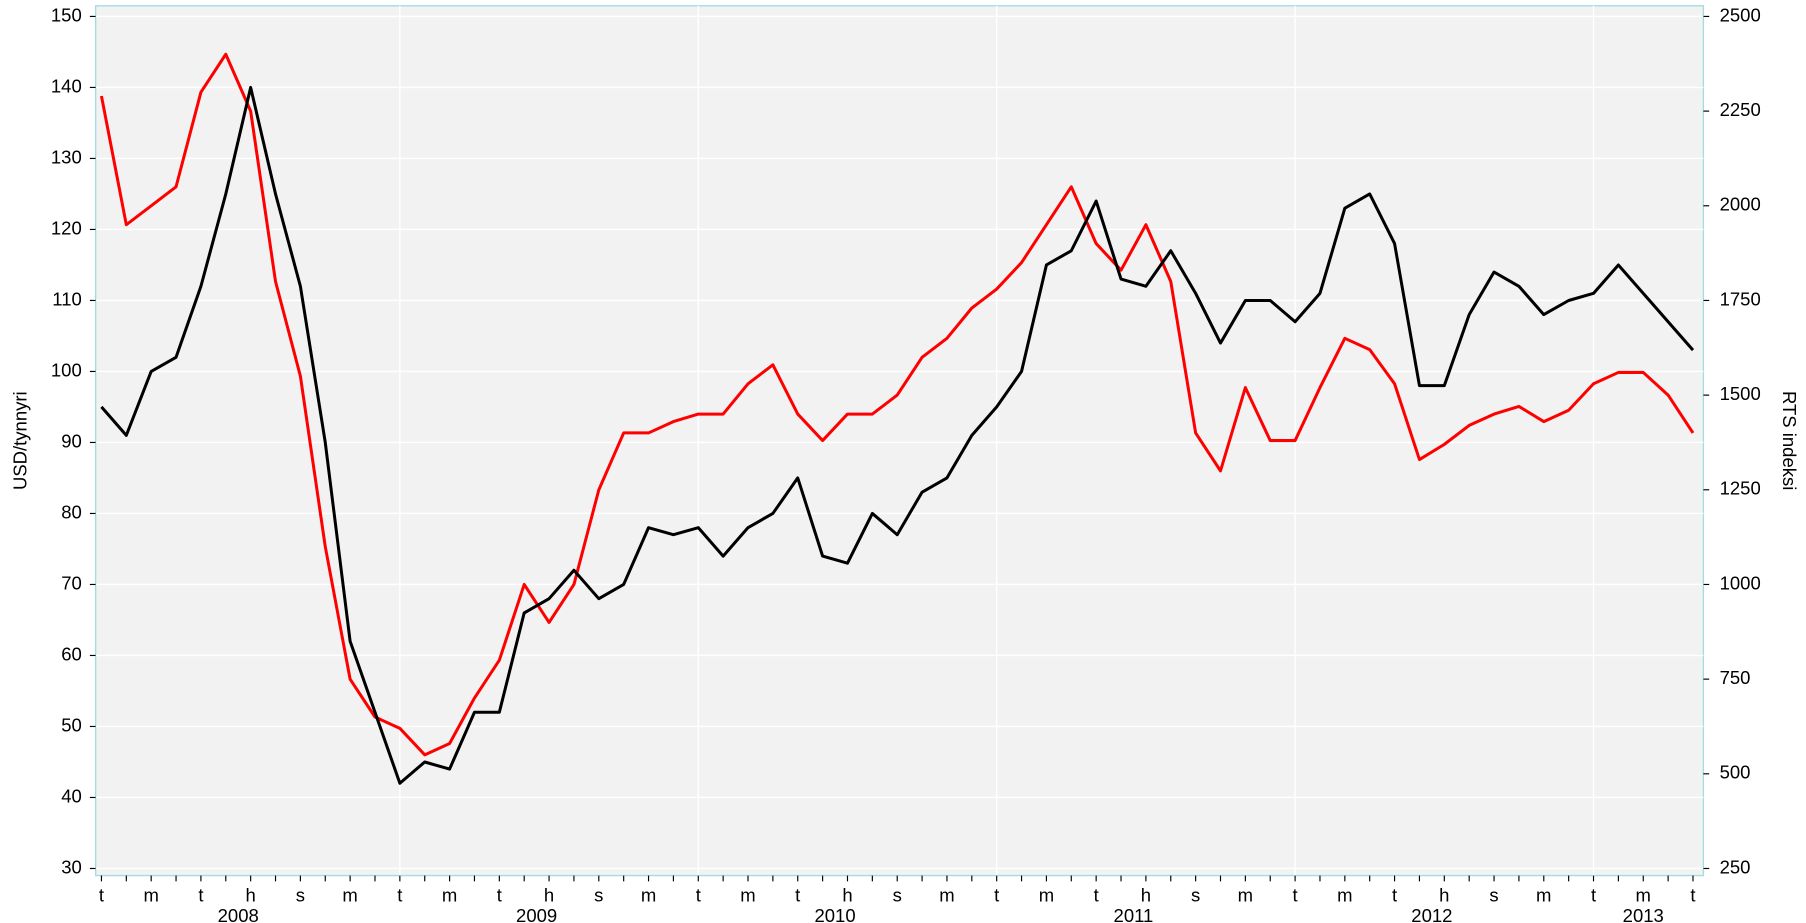  Describe the element at coordinates (1740, 14) in the screenshot. I see `y2-tick-label: 2500` at that location.